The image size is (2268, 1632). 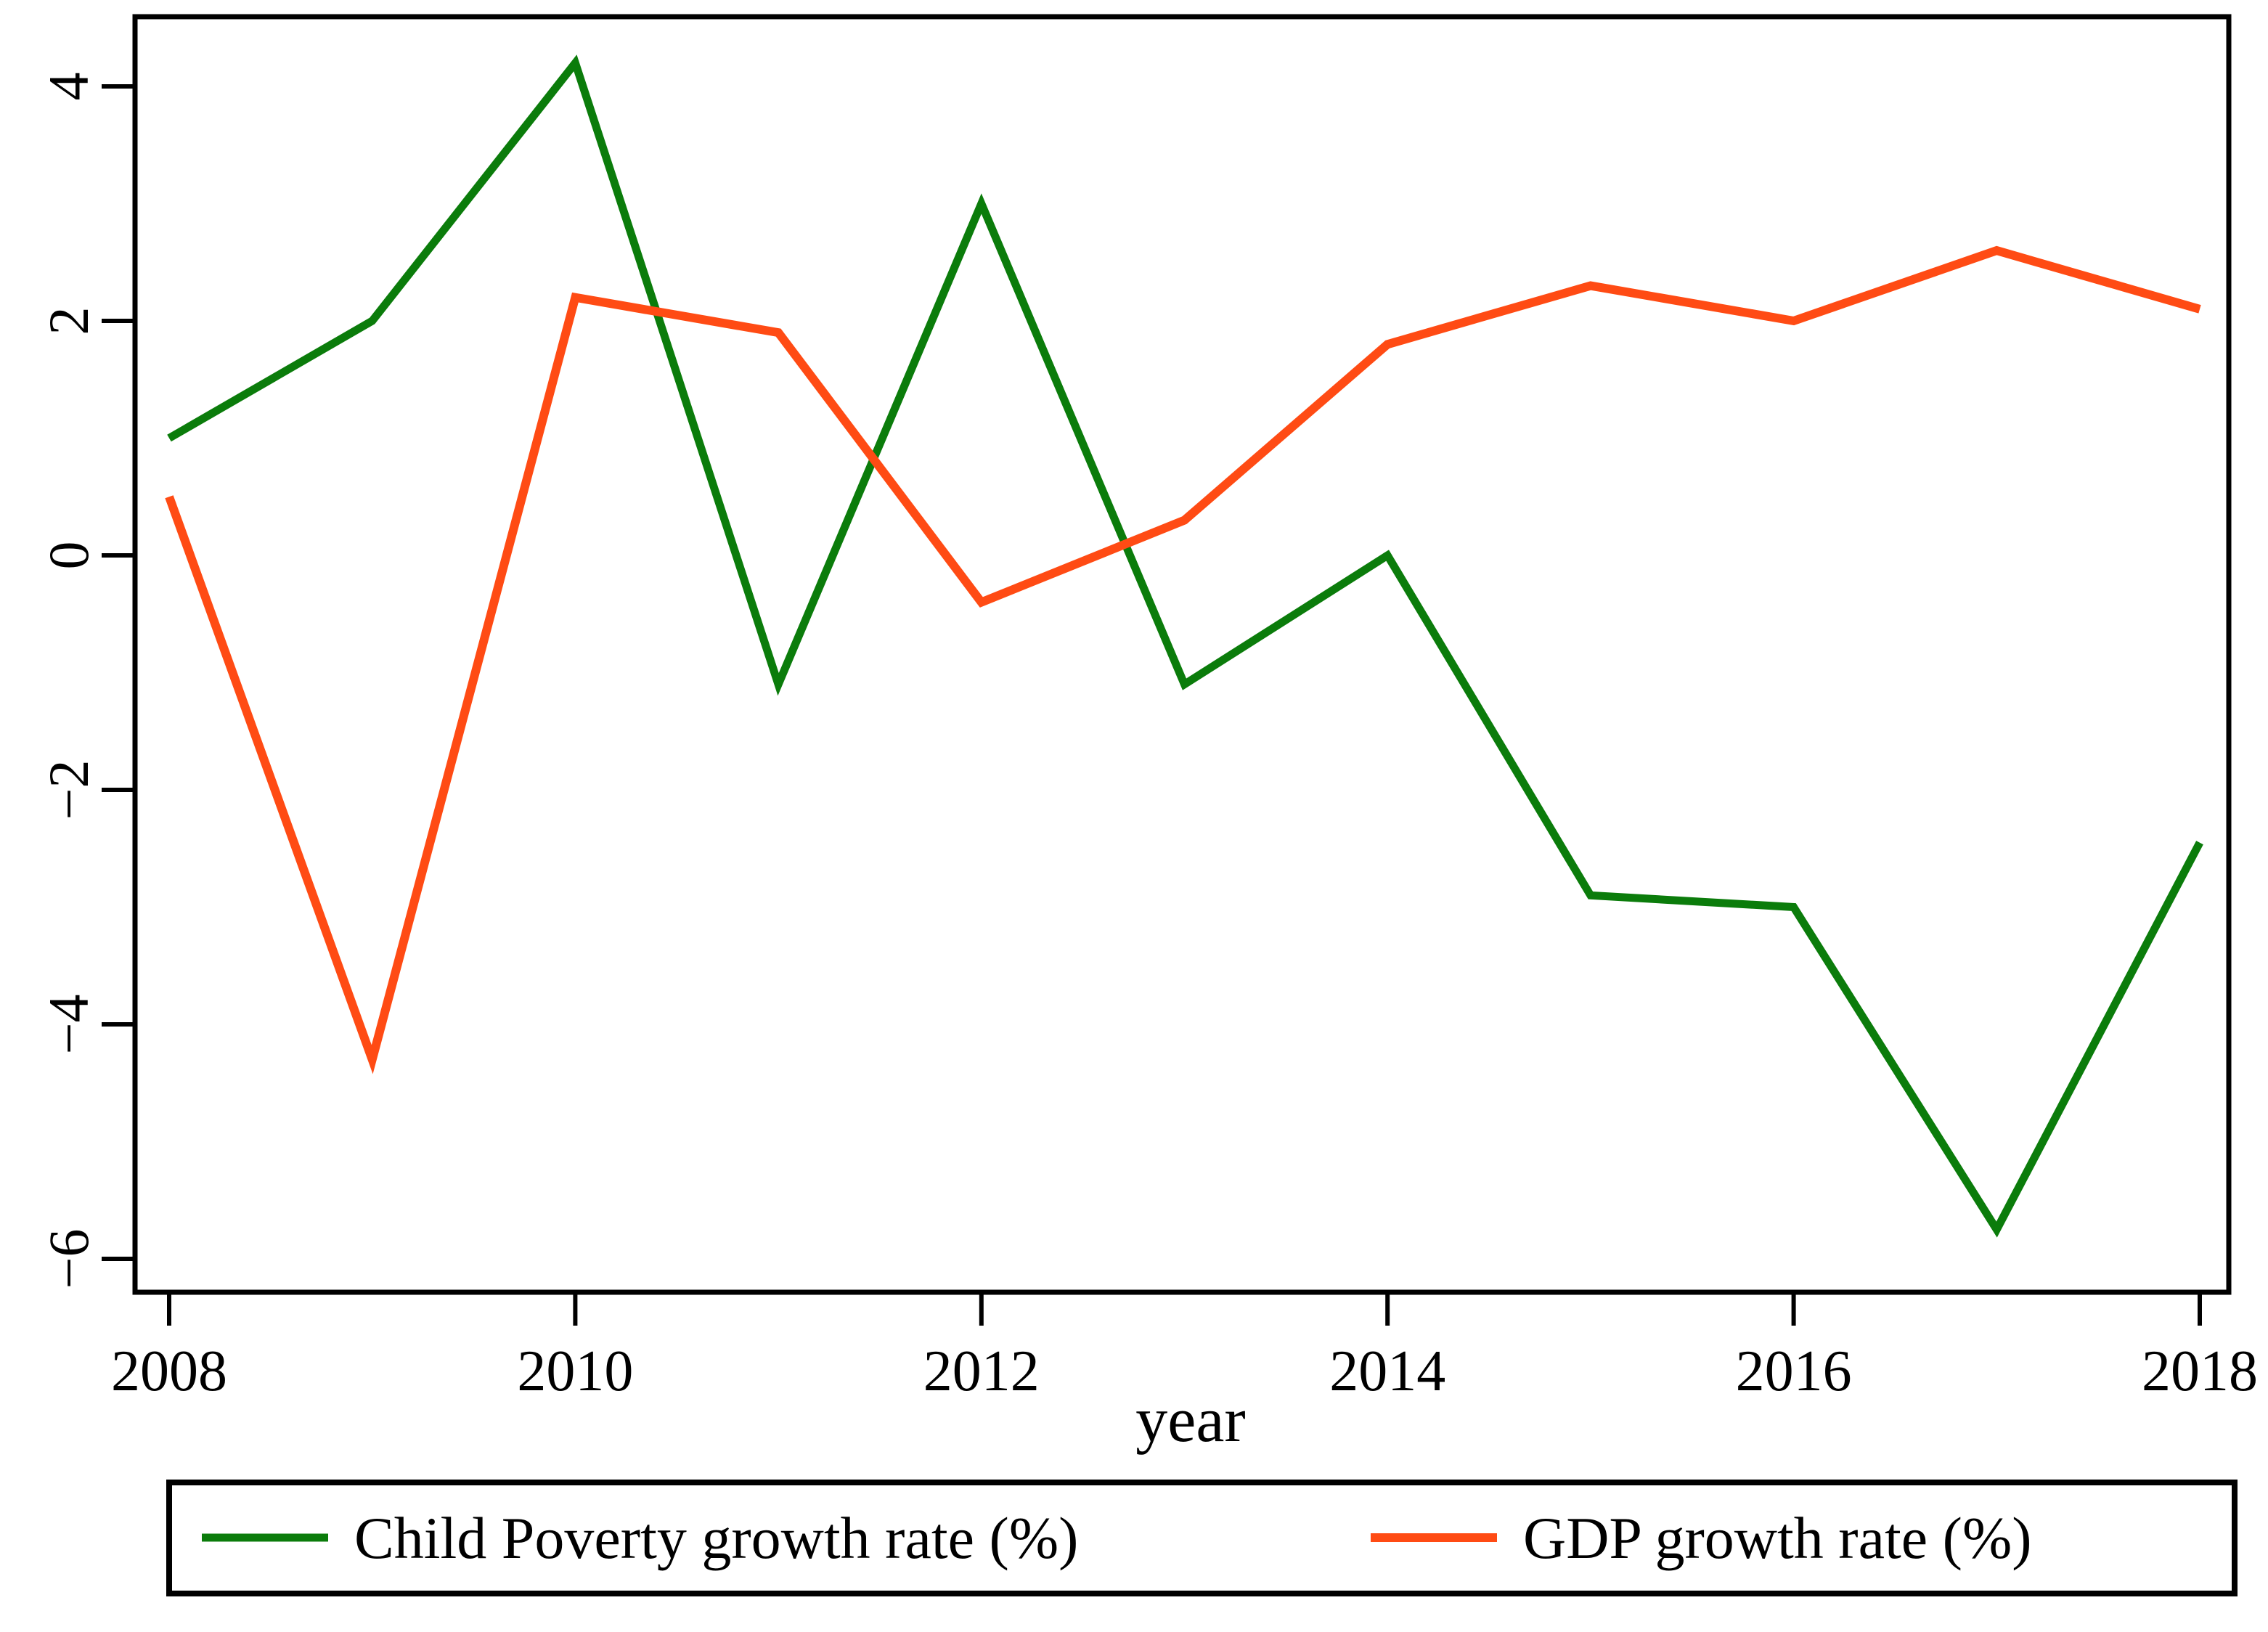 What do you see at coordinates (1794, 1371) in the screenshot?
I see `x-tick-label: 2016` at bounding box center [1794, 1371].